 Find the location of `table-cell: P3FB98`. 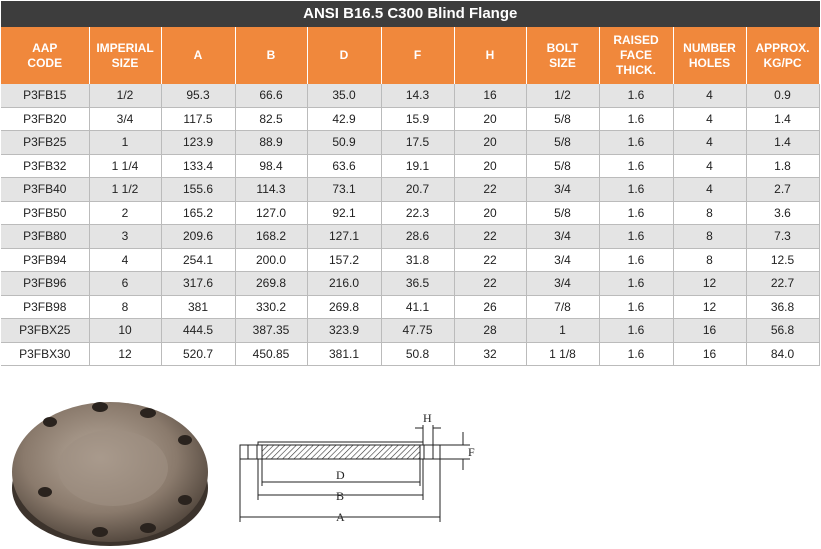

table-cell: P3FB98 is located at coordinates (45, 307).